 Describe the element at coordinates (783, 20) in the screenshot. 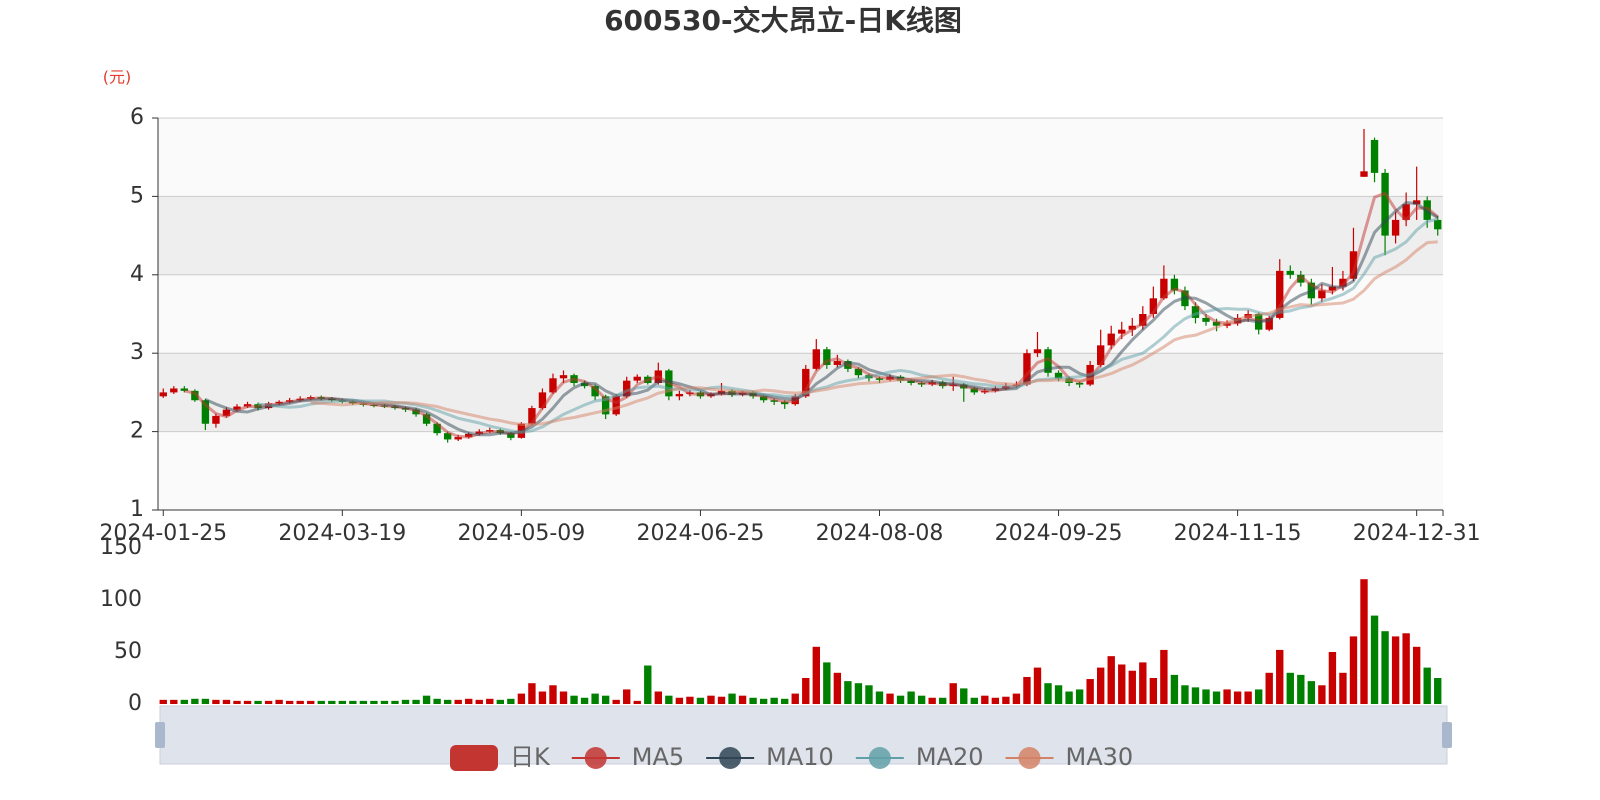

I see `chart-title: 600530-交大昂立-日K线图` at that location.